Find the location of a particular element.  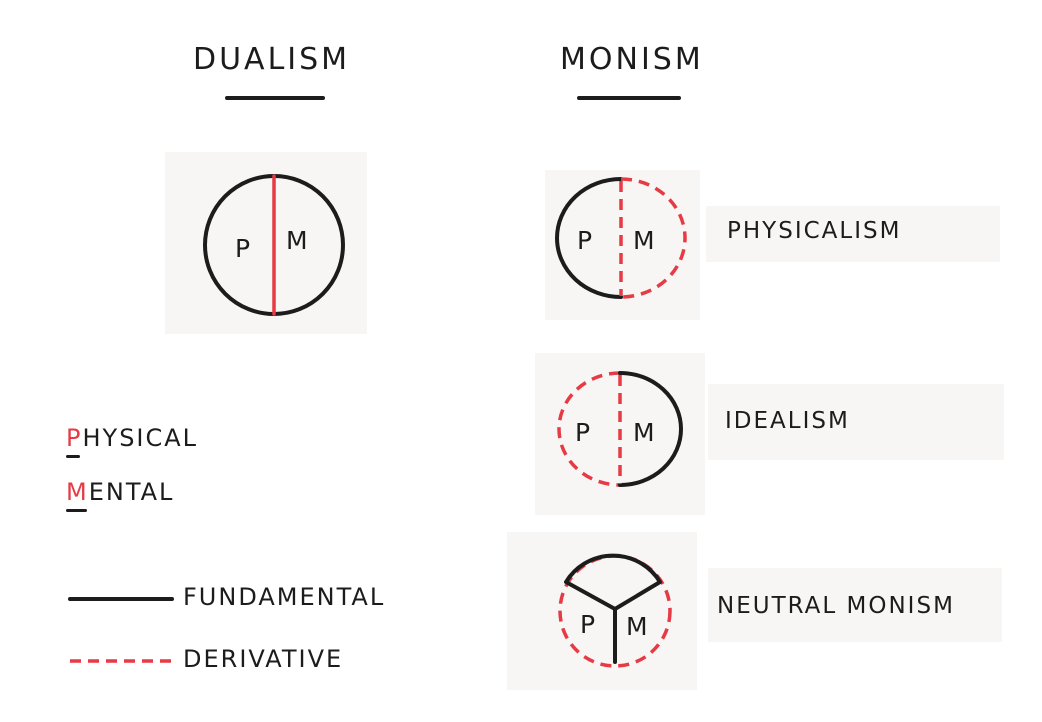

neutral-monism-label: NEUTRAL MONISM is located at coordinates (836, 606).